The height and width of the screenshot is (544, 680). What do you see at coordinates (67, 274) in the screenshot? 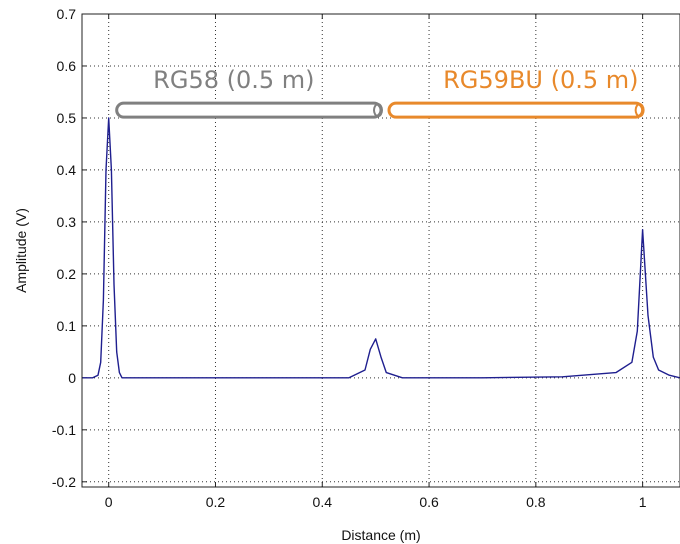
I see `y-tick-label: 0.2` at bounding box center [67, 274].